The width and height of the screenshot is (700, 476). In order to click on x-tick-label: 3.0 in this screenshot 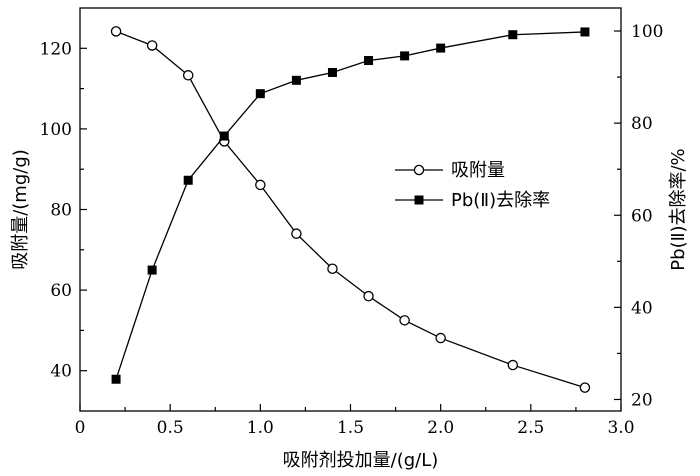, I will do `click(620, 428)`.